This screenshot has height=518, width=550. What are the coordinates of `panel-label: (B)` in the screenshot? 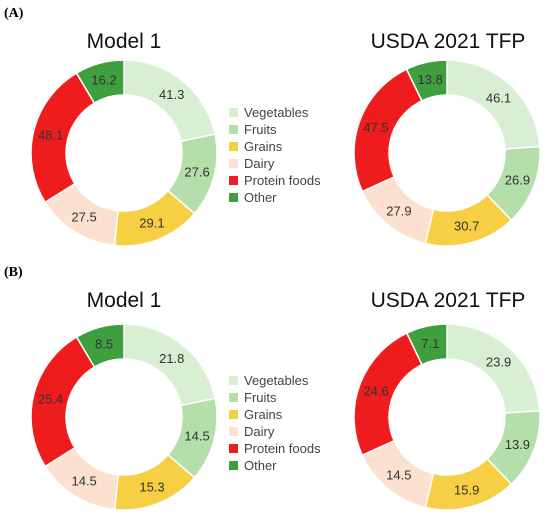 It's located at (13, 272).